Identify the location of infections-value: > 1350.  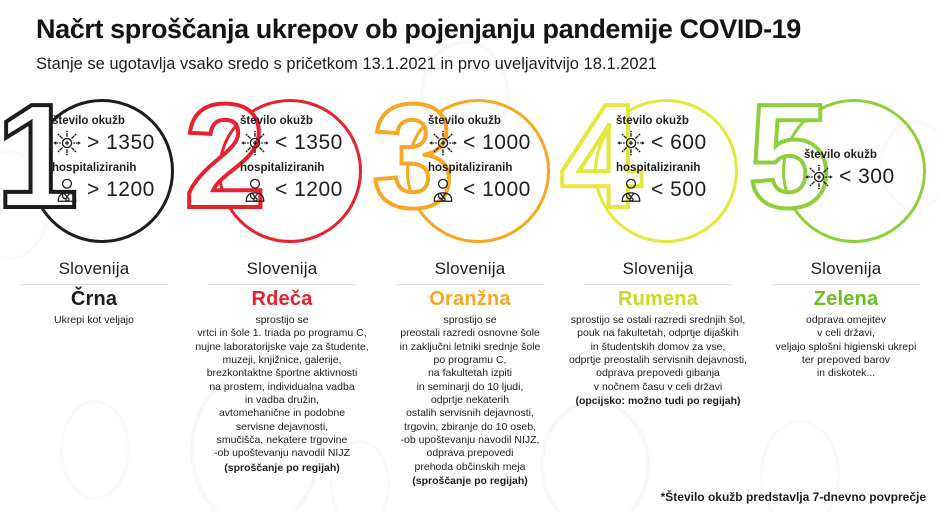
(121, 142).